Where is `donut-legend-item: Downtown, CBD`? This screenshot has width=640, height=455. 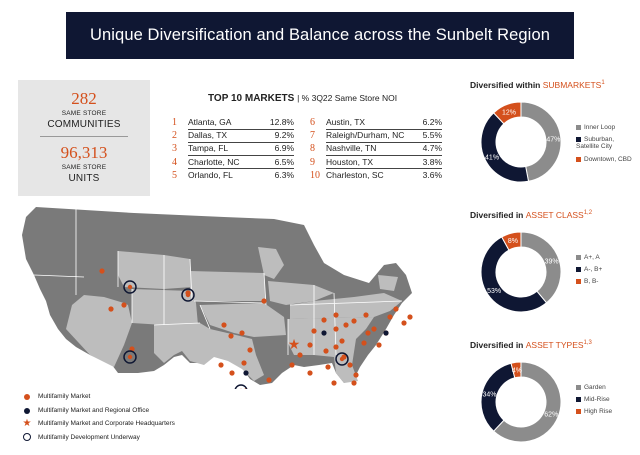
donut-legend-item: Downtown, CBD is located at coordinates (606, 159).